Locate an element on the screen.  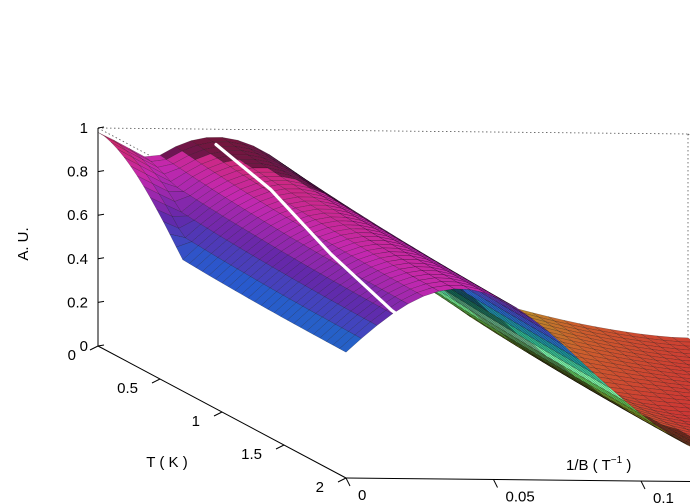
y-tick-label: 0.1 is located at coordinates (663, 497).